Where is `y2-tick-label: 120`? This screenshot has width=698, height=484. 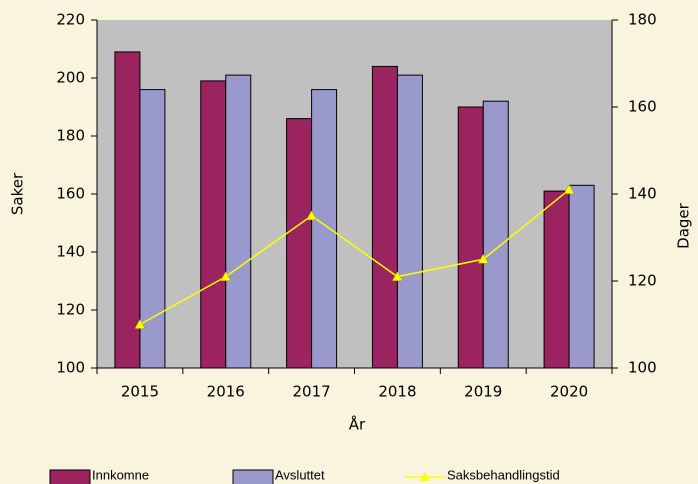 y2-tick-label: 120 is located at coordinates (642, 281).